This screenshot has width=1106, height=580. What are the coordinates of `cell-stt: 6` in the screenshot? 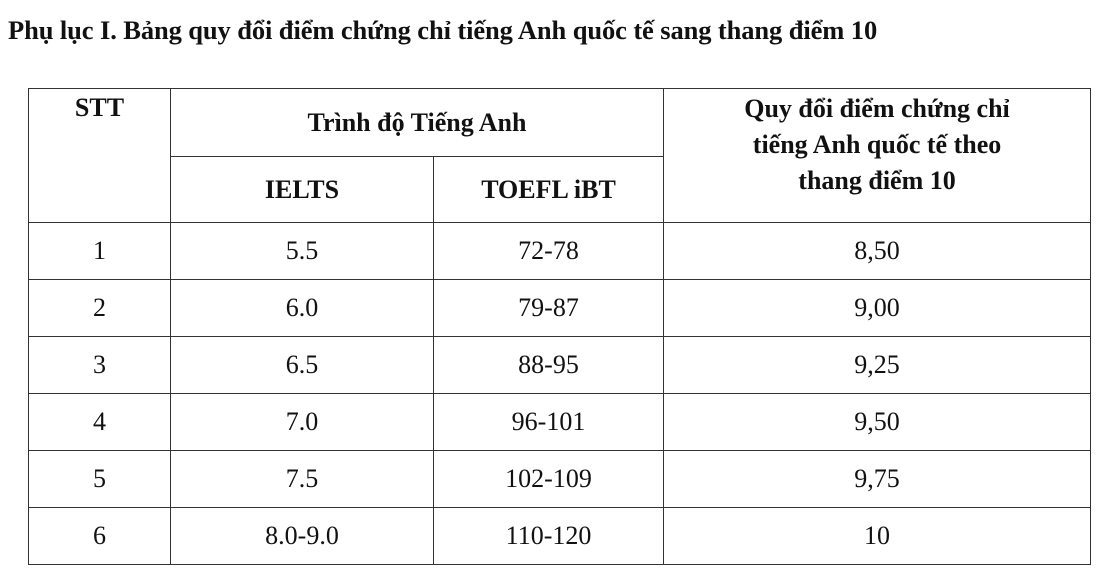 It's located at (99, 536).